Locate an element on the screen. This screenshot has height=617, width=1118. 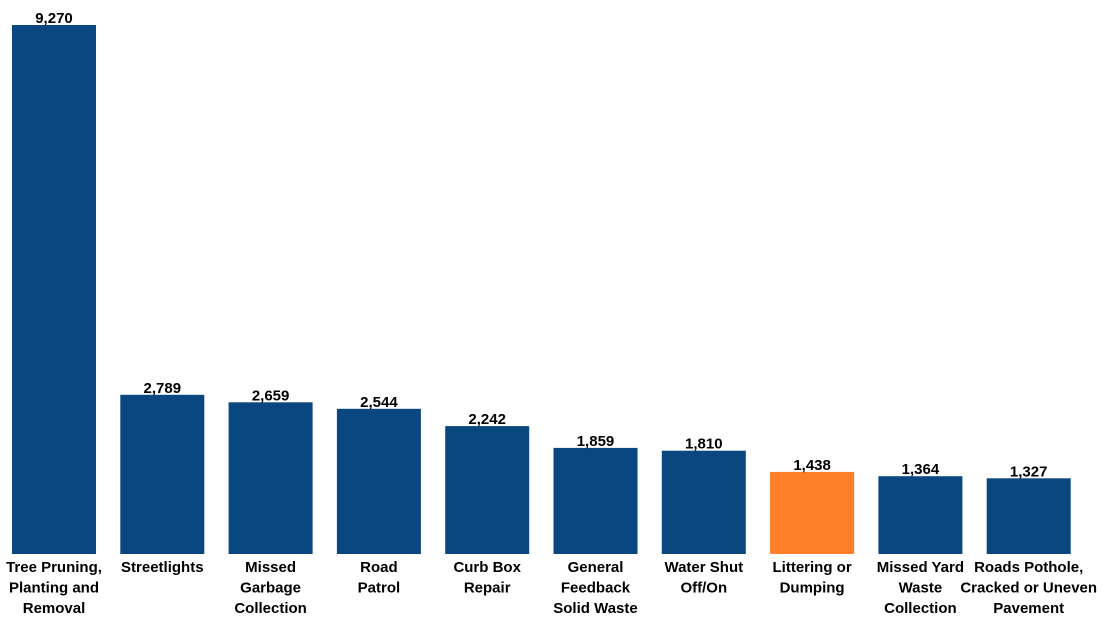
category-label-0-line-0: Tree Pruning, is located at coordinates (54, 567).